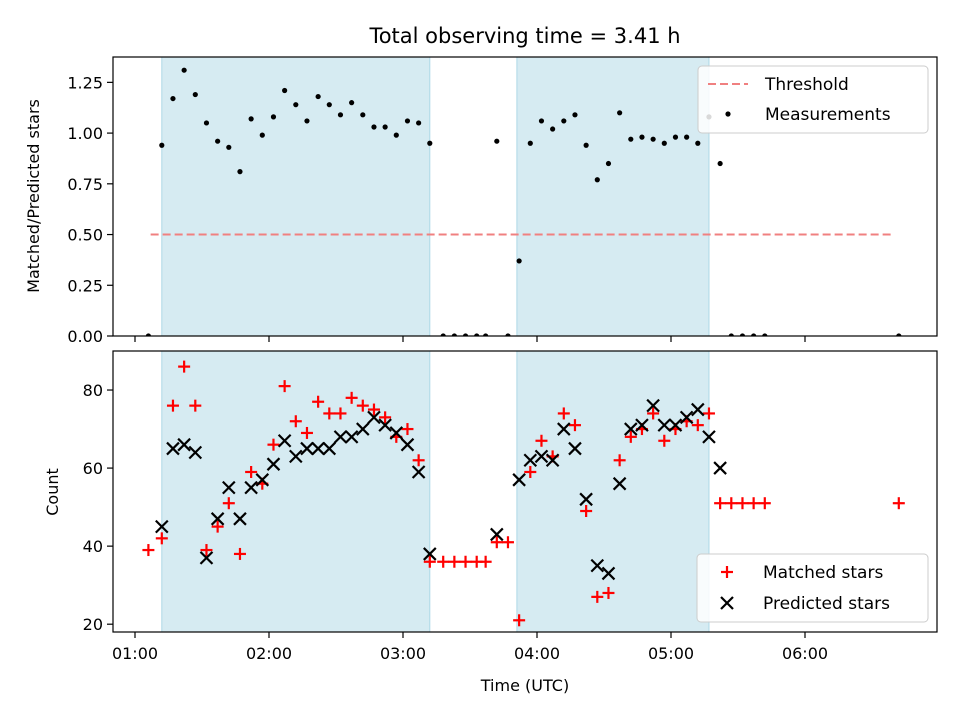  What do you see at coordinates (85, 184) in the screenshot?
I see `top-y-tick-label: 0.75` at bounding box center [85, 184].